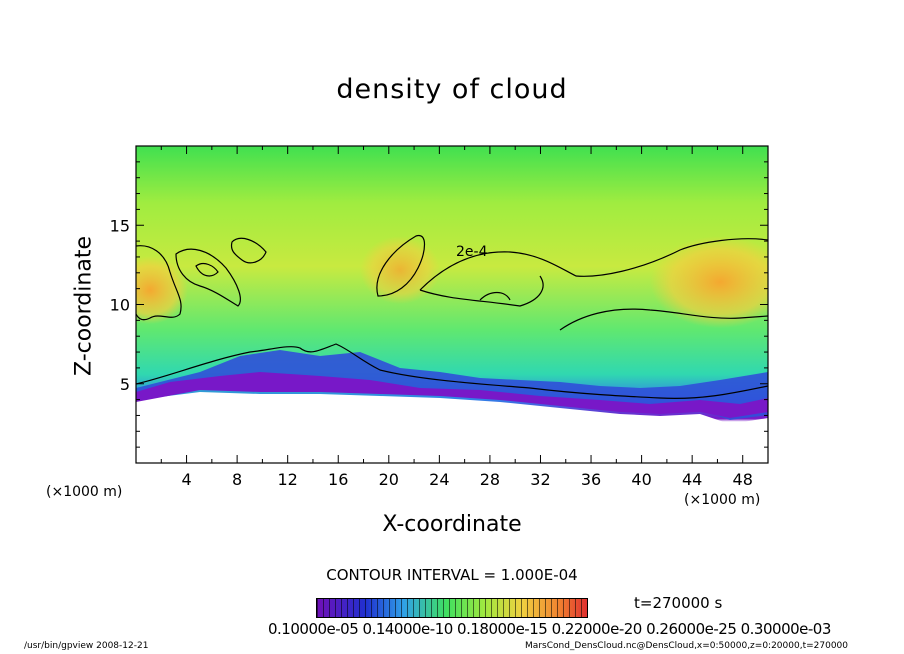 The width and height of the screenshot is (904, 654). What do you see at coordinates (452, 89) in the screenshot?
I see `chart-title: density of cloud` at bounding box center [452, 89].